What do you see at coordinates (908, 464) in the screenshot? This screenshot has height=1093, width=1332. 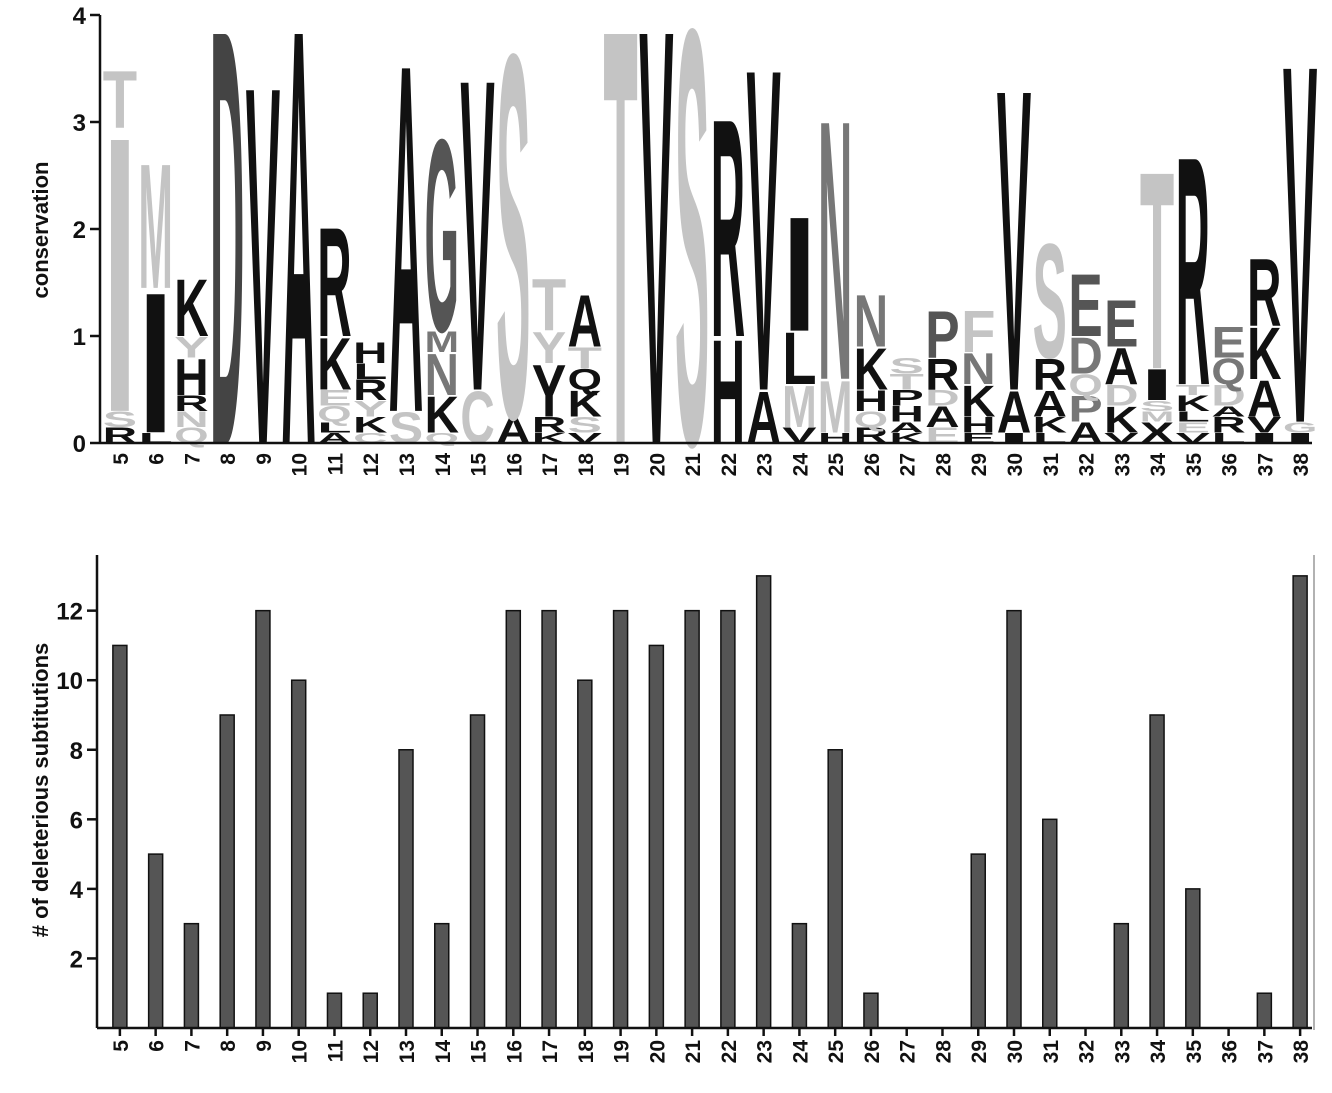 I see `x-tick-label: 27` at bounding box center [908, 464].